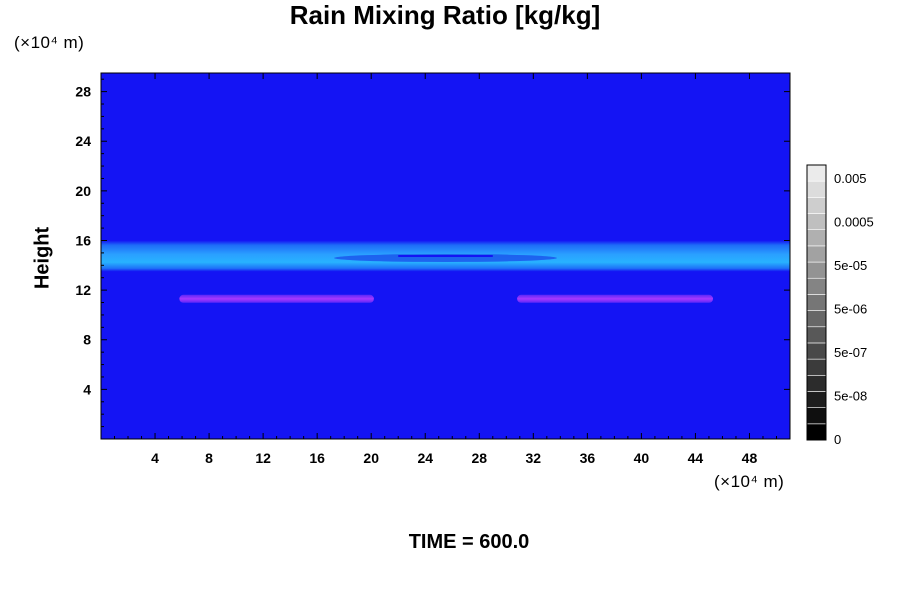 This screenshot has height=600, width=900. Describe the element at coordinates (696, 458) in the screenshot. I see `x-tick-label: 44` at that location.